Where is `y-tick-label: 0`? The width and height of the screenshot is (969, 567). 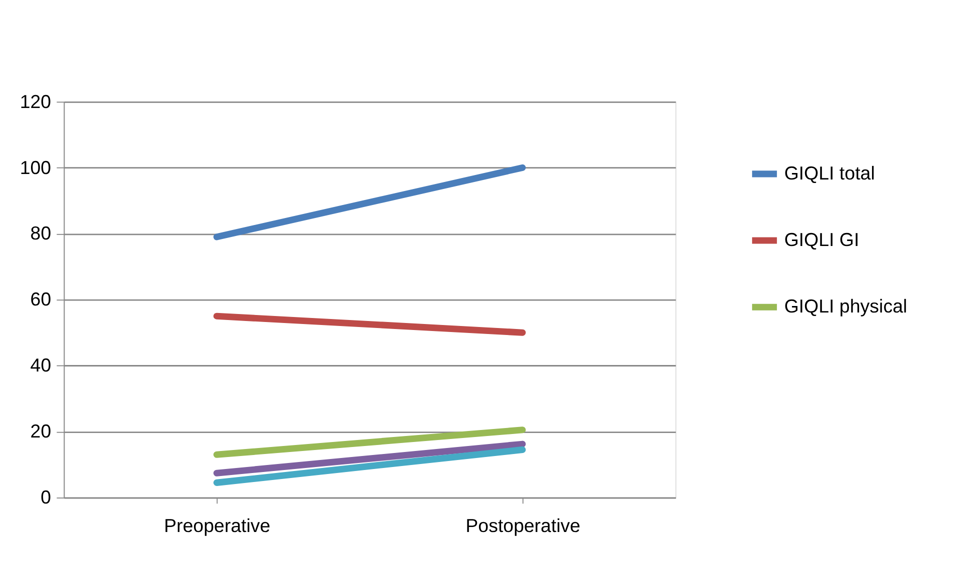 y-tick-label: 0 is located at coordinates (46, 497).